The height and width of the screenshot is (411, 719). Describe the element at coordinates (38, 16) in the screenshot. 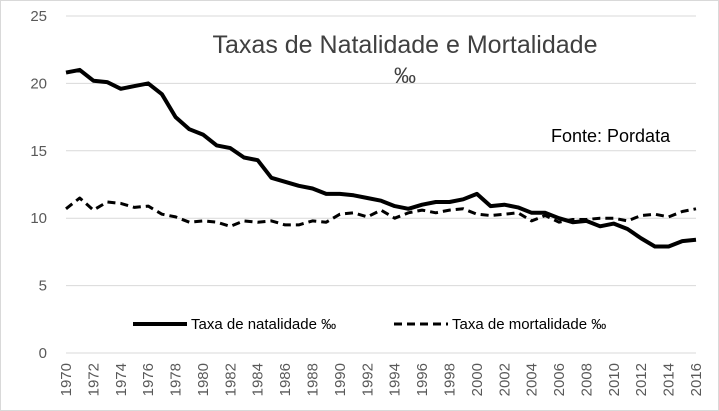

I see `y-tick-label: 25` at that location.